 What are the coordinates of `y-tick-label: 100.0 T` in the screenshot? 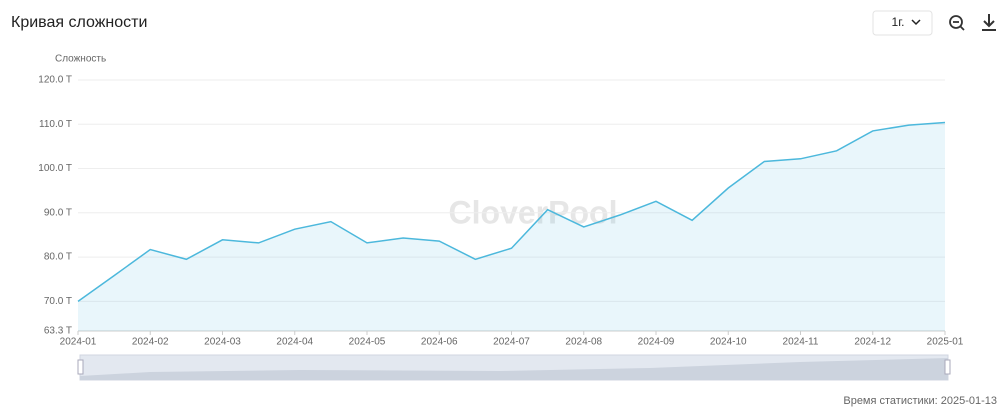 It's located at (55, 168).